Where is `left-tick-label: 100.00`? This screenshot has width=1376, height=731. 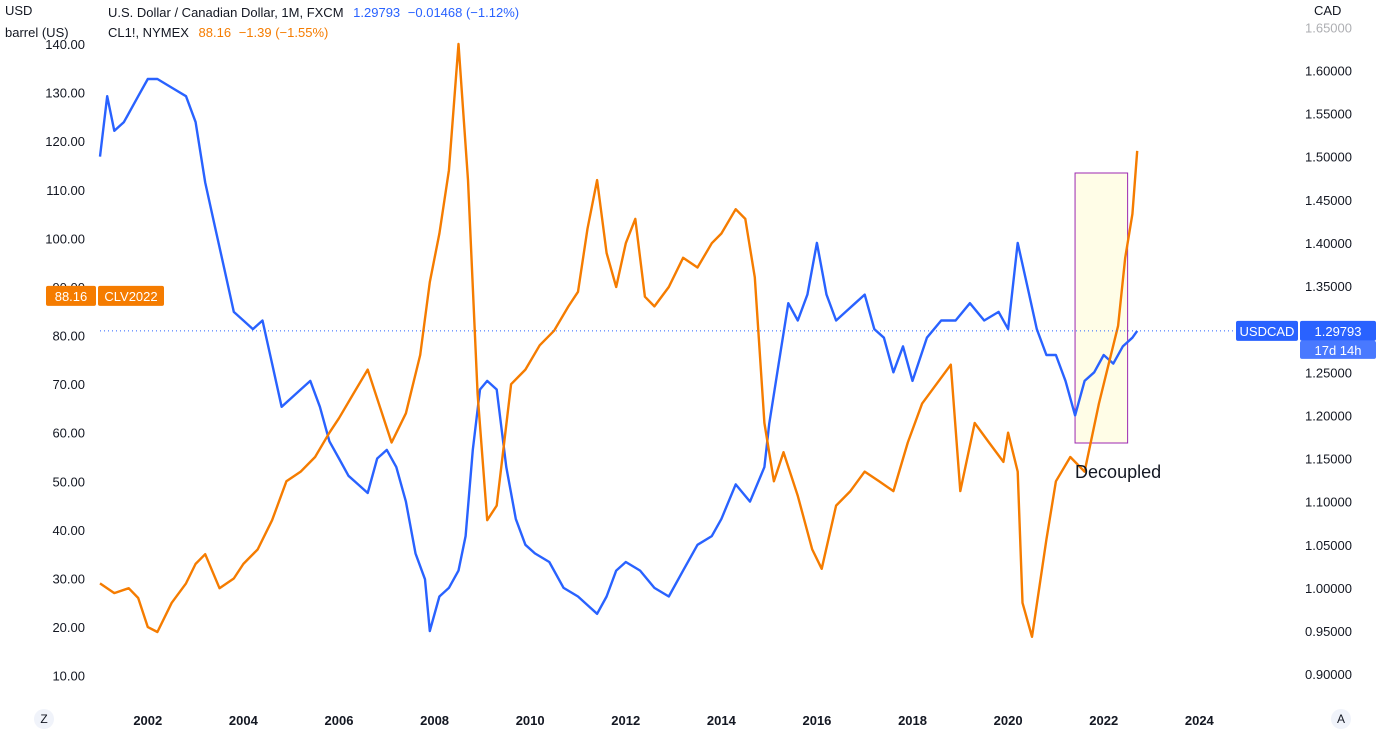 left-tick-label: 100.00 is located at coordinates (65, 238).